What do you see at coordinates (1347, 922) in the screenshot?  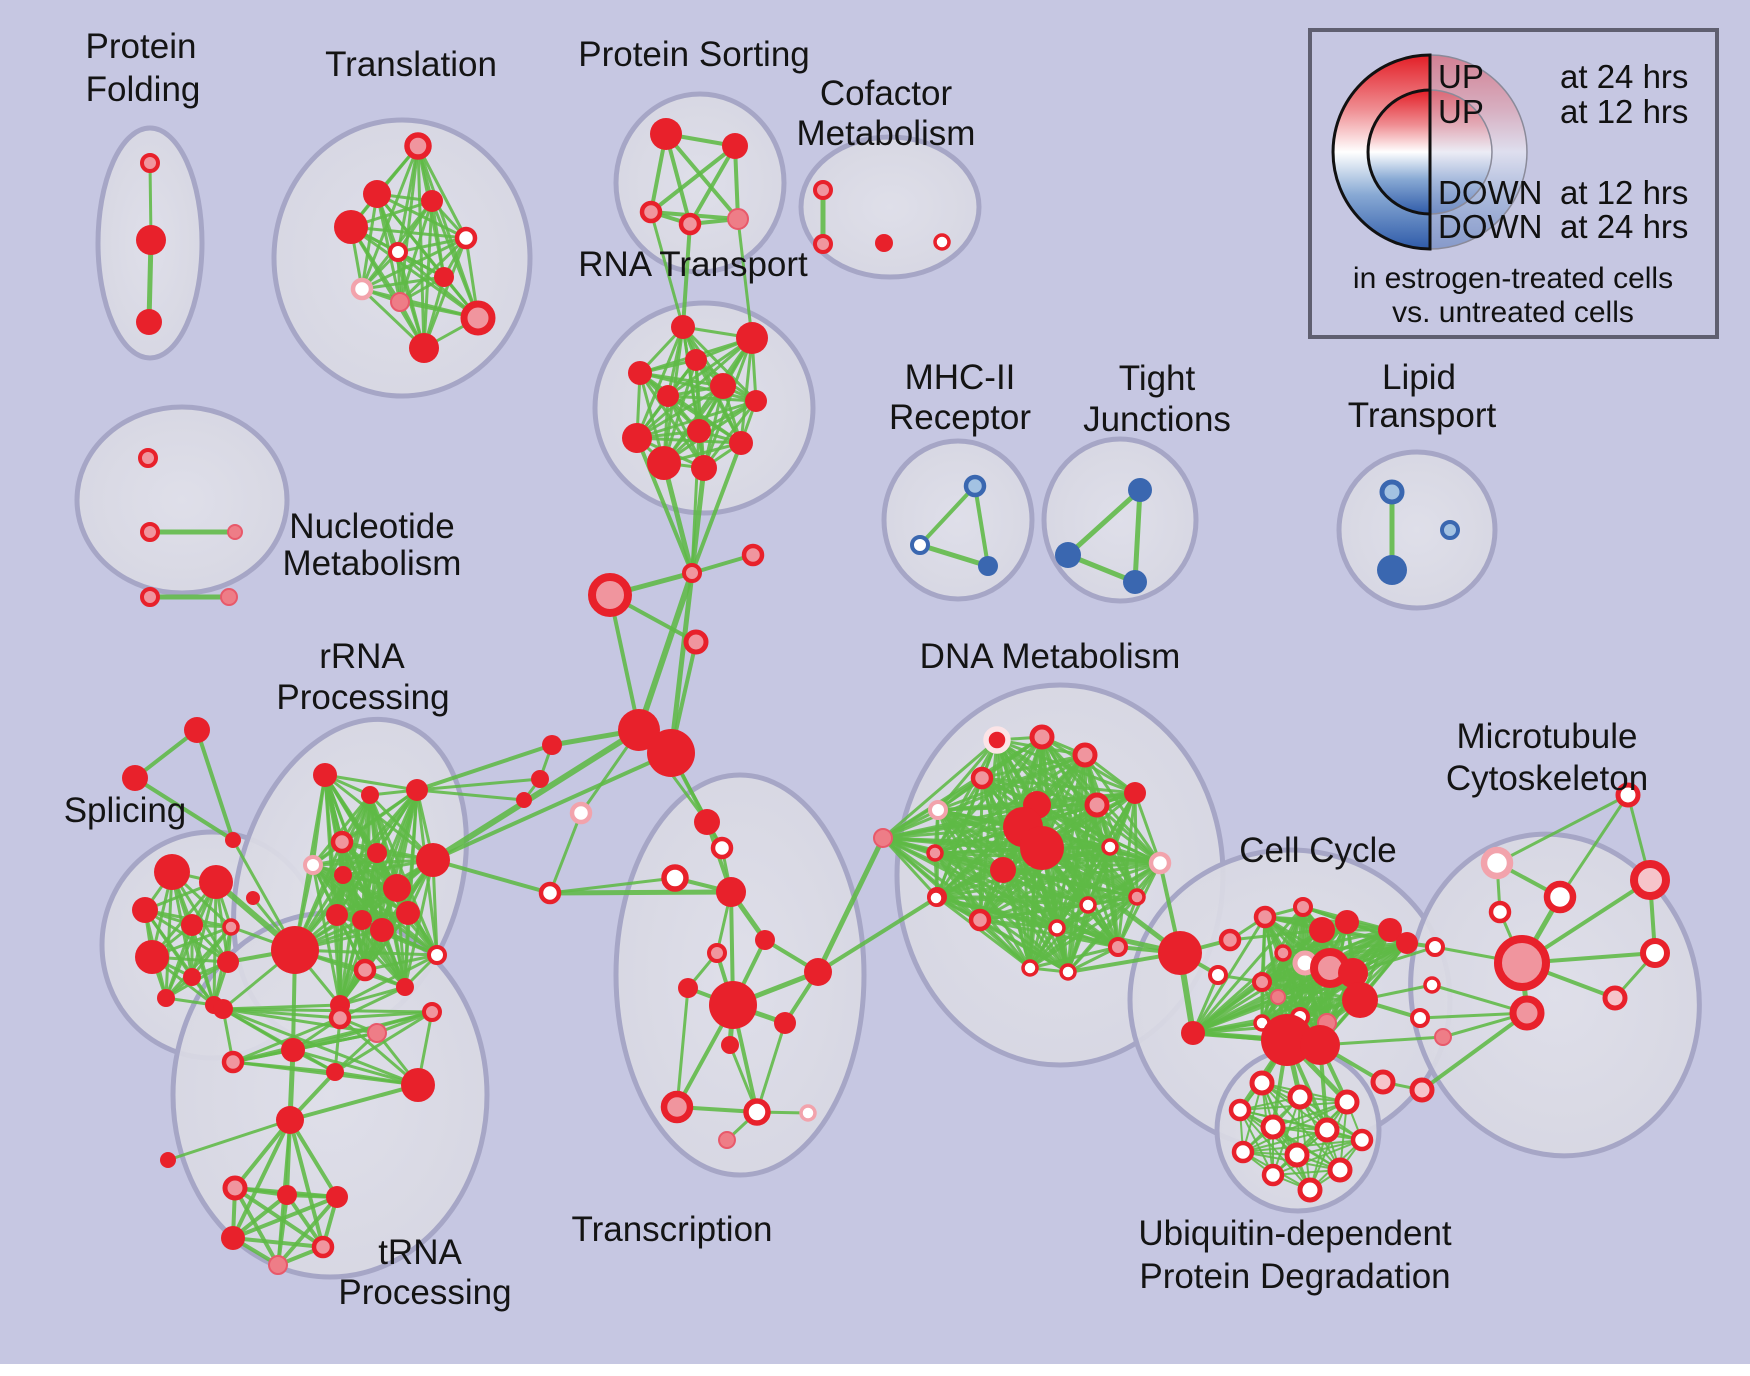 I see `node-cc6` at bounding box center [1347, 922].